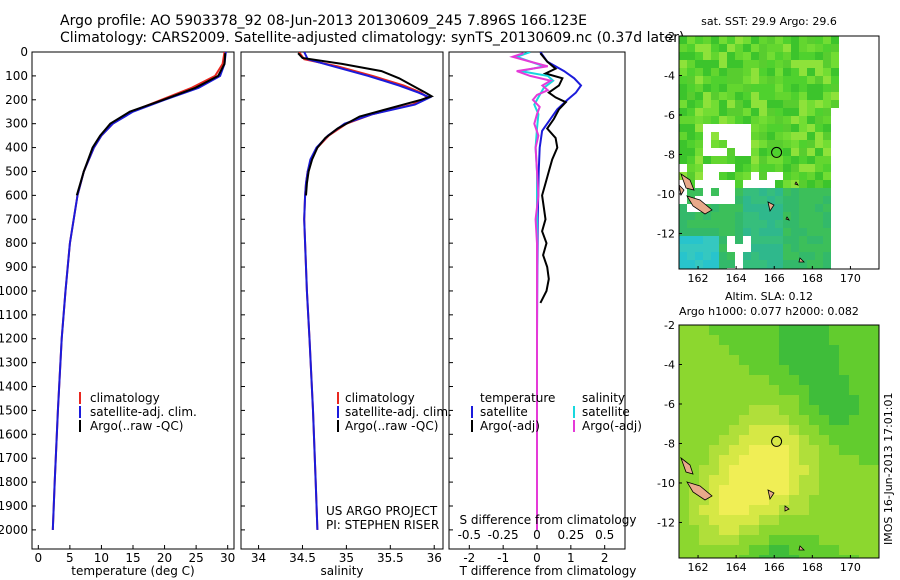 The image size is (900, 580). What do you see at coordinates (553, 178) in the screenshot?
I see `series-line-t-argo-adj-` at bounding box center [553, 178].